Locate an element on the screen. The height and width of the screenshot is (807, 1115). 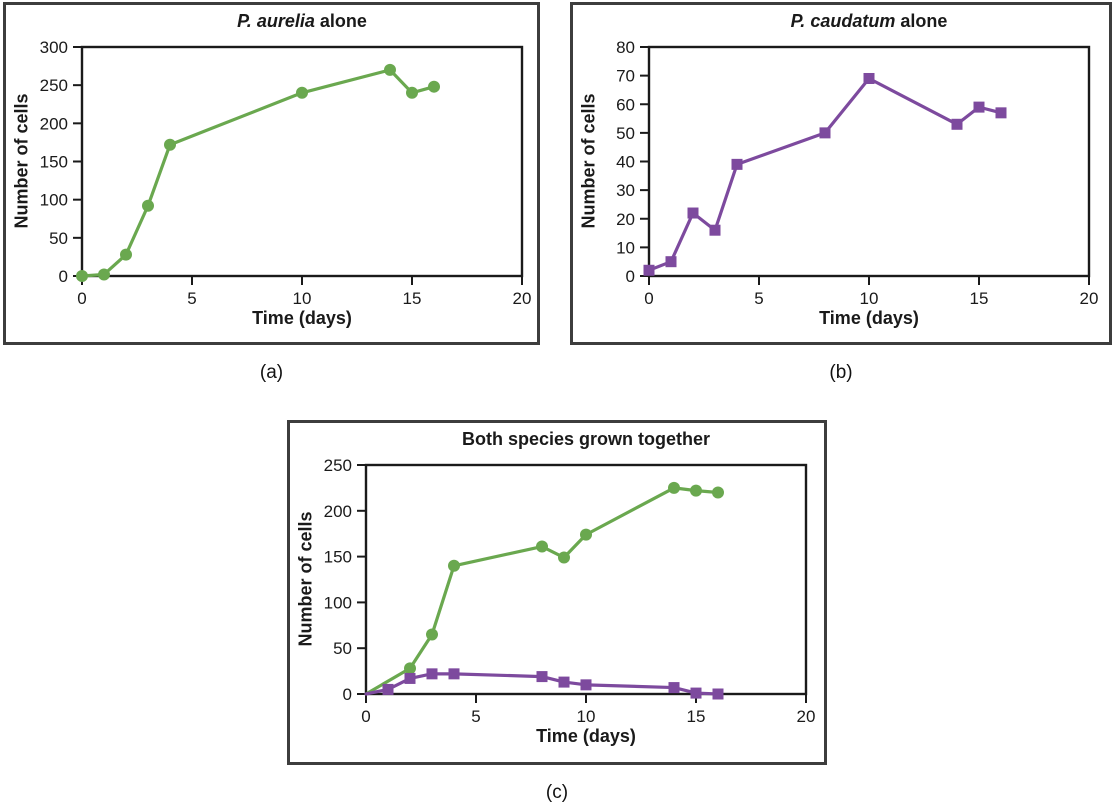
y-tick-label: 30 is located at coordinates (625, 190).